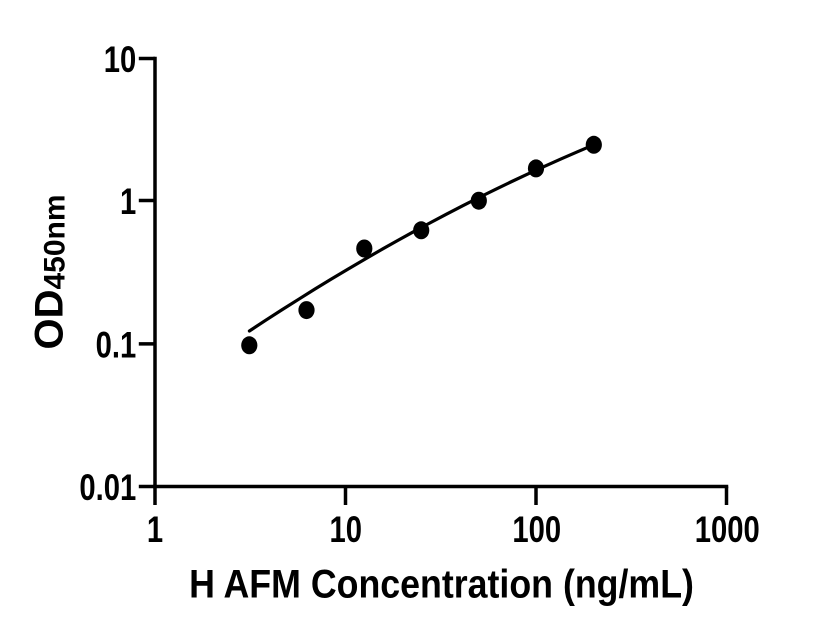 The width and height of the screenshot is (816, 640). Describe the element at coordinates (116, 345) in the screenshot. I see `svg-text: 0.1` at that location.